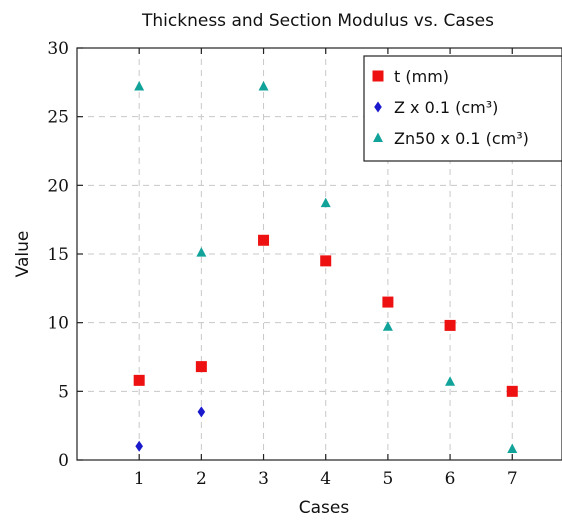  Describe the element at coordinates (263, 479) in the screenshot. I see `x-tick-label: 3` at that location.